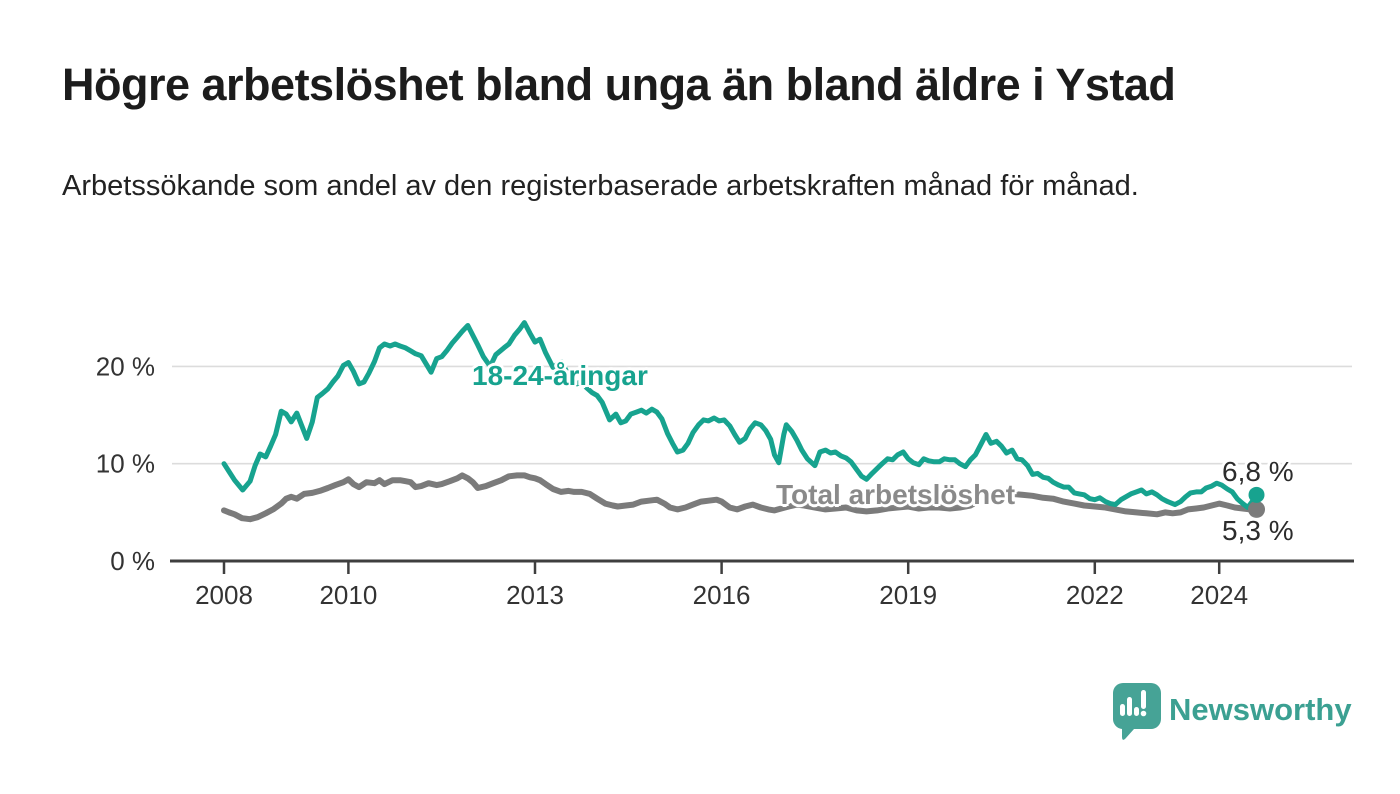 The height and width of the screenshot is (794, 1400). Describe the element at coordinates (1143, 713) in the screenshot. I see `logo-exclamation-dot` at that location.